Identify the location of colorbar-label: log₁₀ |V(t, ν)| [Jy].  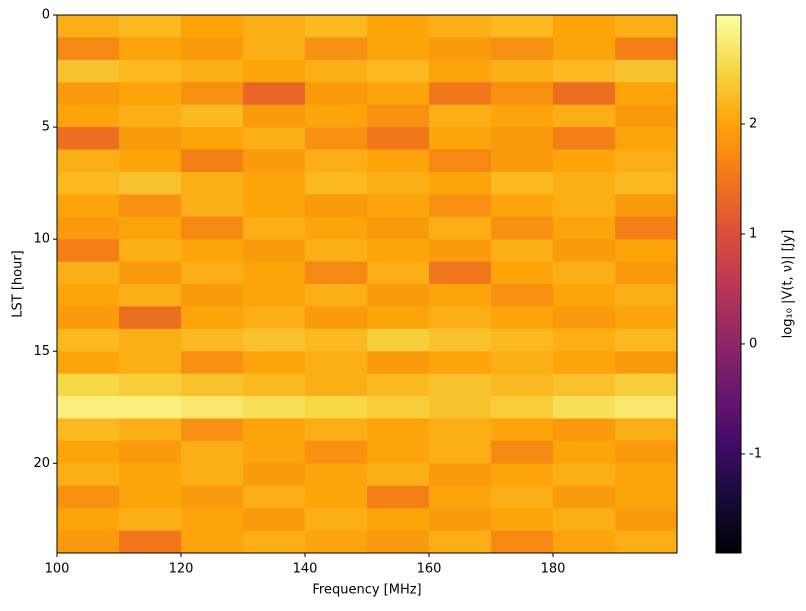
(788, 284).